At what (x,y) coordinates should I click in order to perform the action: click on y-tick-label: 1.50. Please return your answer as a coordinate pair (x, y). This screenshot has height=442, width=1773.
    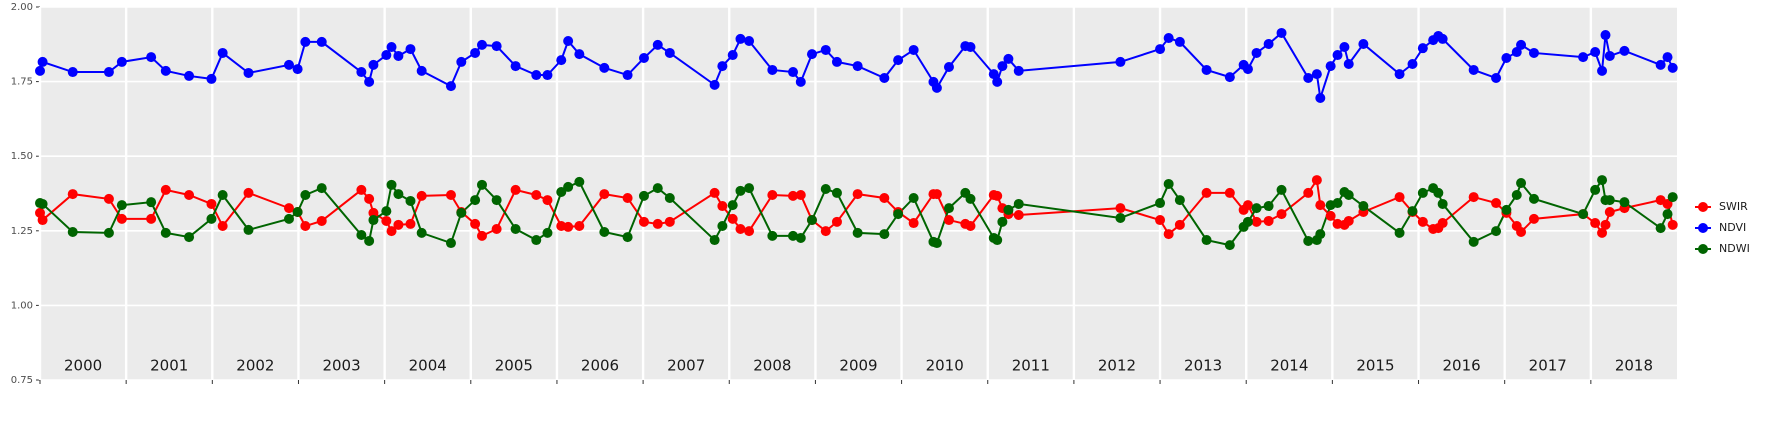
    Looking at the image, I should click on (22, 156).